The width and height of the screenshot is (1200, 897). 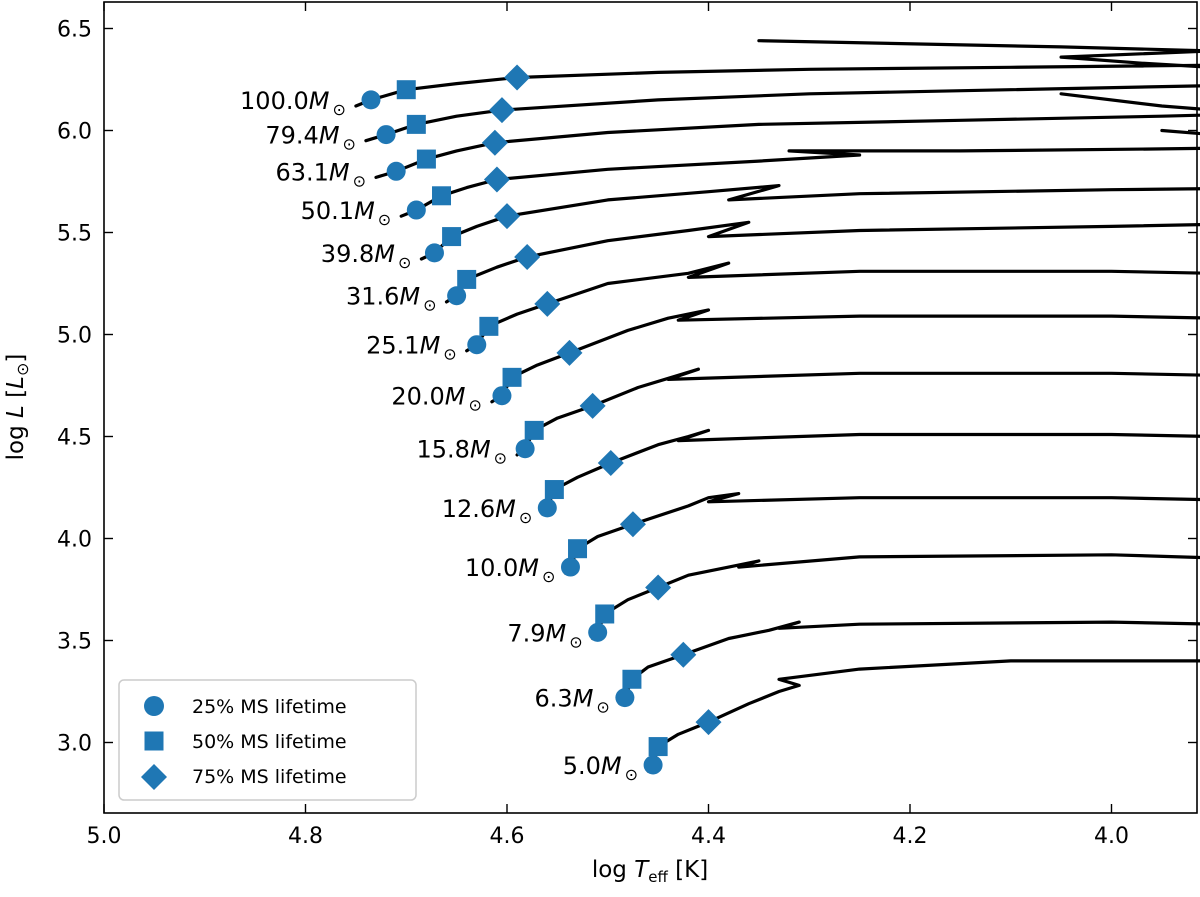 I want to click on mass-label: 10.0M ⊙, so click(x=510, y=570).